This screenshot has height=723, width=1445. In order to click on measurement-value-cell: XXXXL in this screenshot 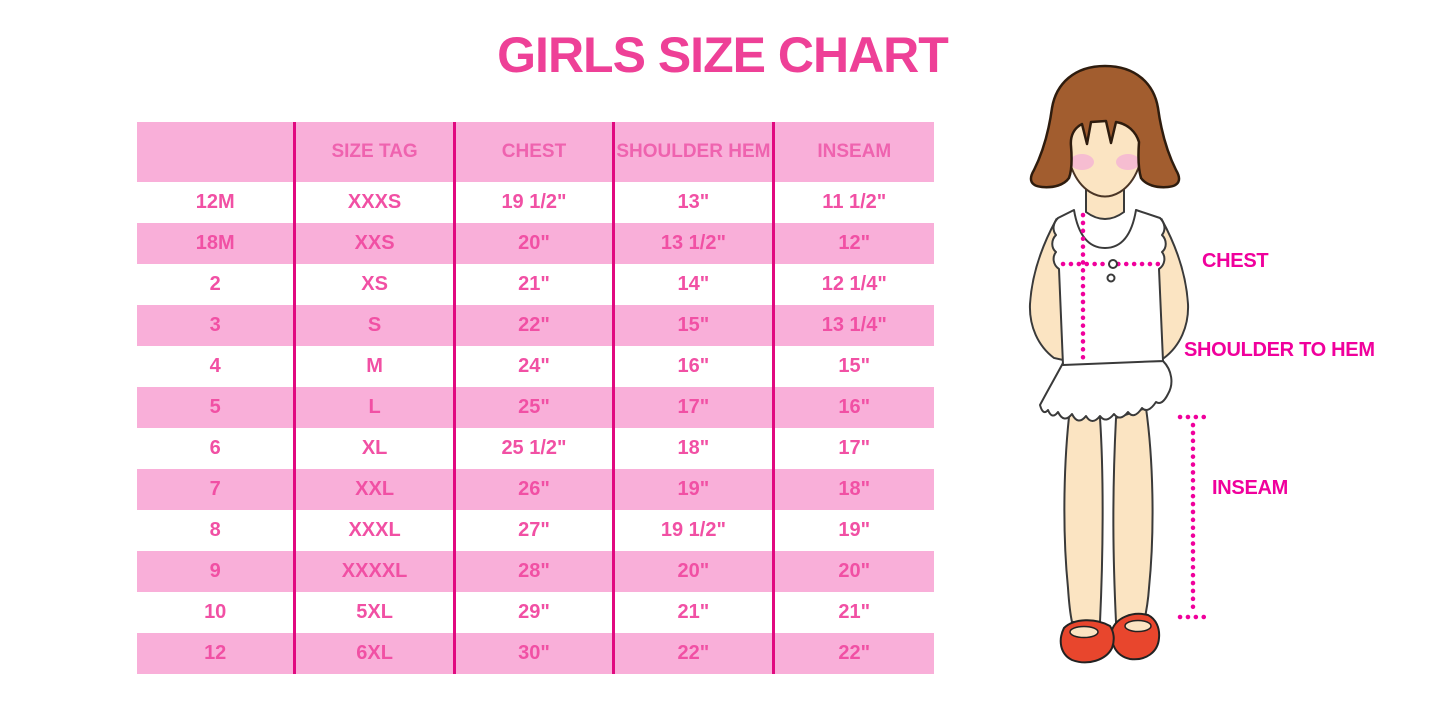, I will do `click(376, 571)`.